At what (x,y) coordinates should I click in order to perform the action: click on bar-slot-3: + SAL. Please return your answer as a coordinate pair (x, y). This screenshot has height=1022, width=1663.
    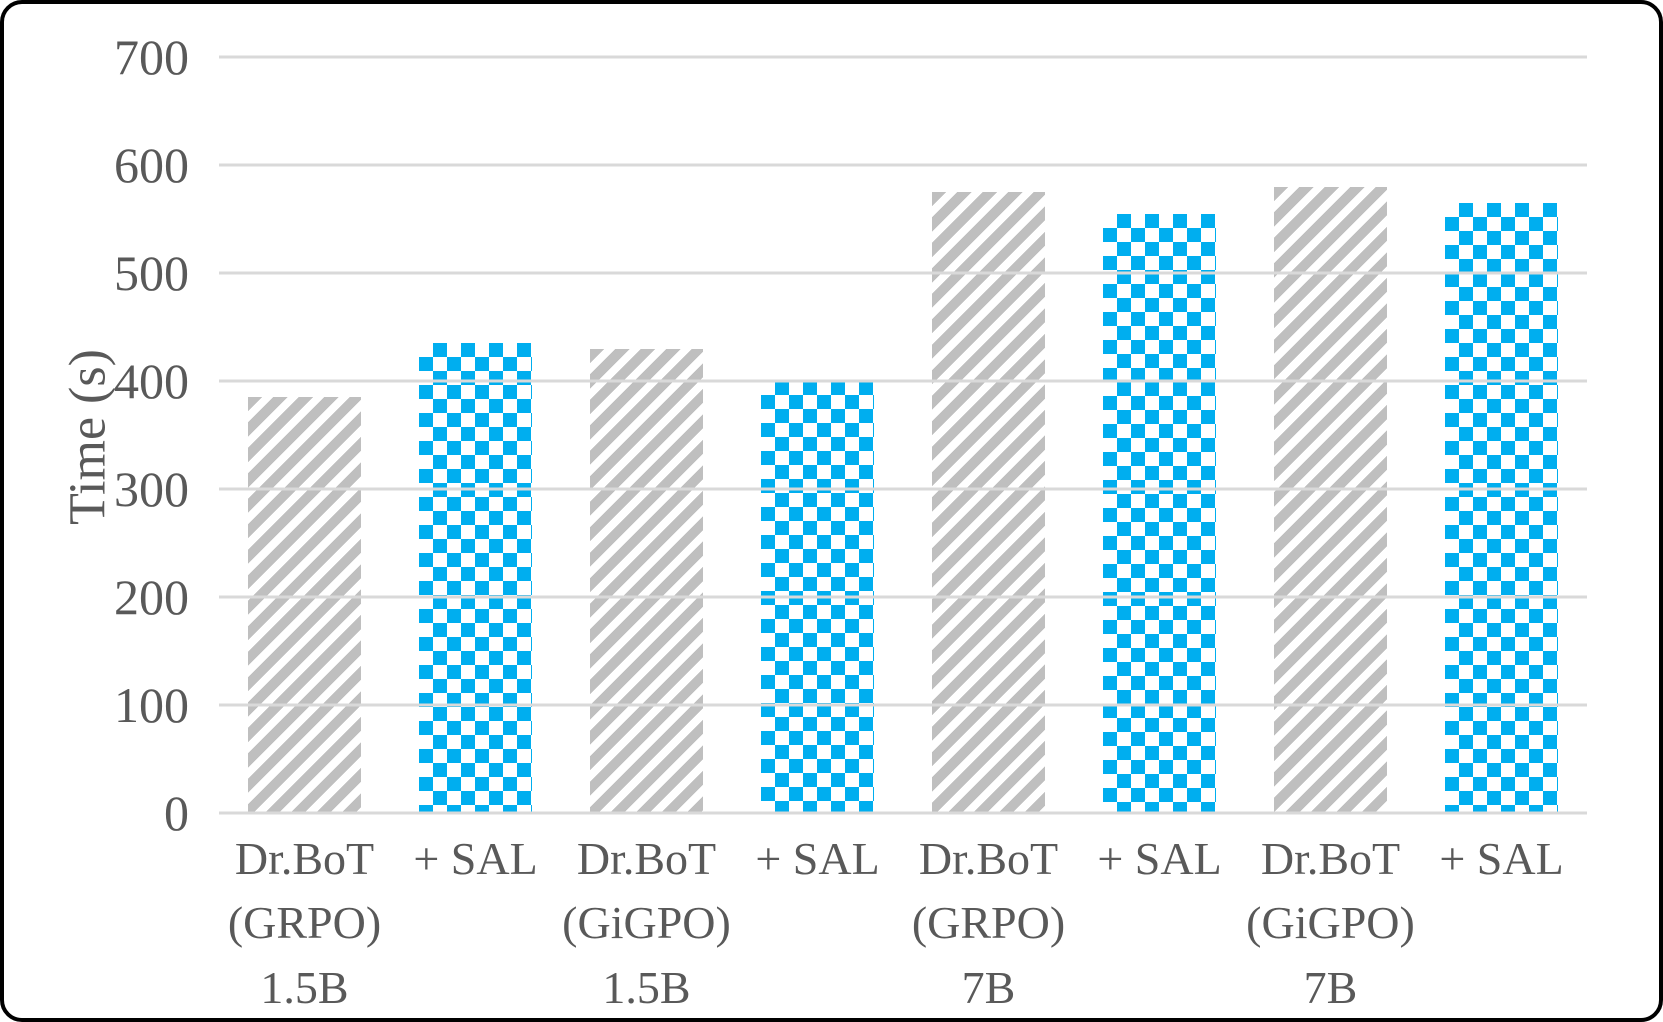
    Looking at the image, I should click on (817, 470).